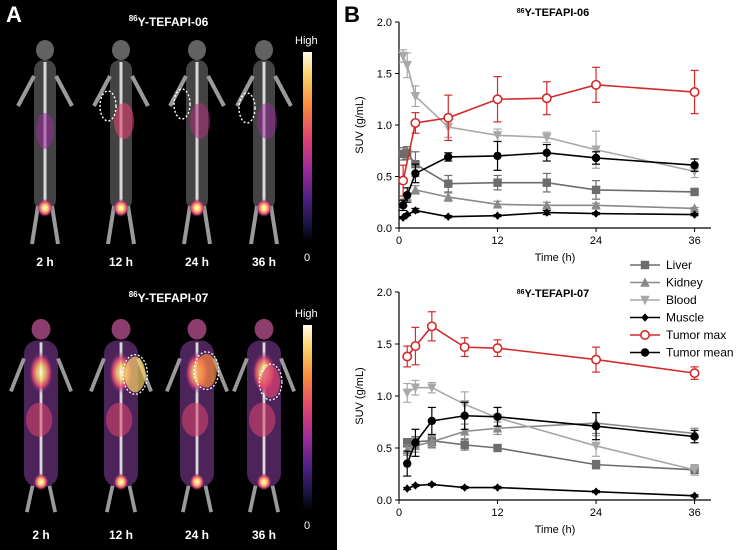 This screenshot has width=743, height=550. What do you see at coordinates (168, 297) in the screenshot?
I see `row2-title: 86Y-TEFAPI-07` at bounding box center [168, 297].